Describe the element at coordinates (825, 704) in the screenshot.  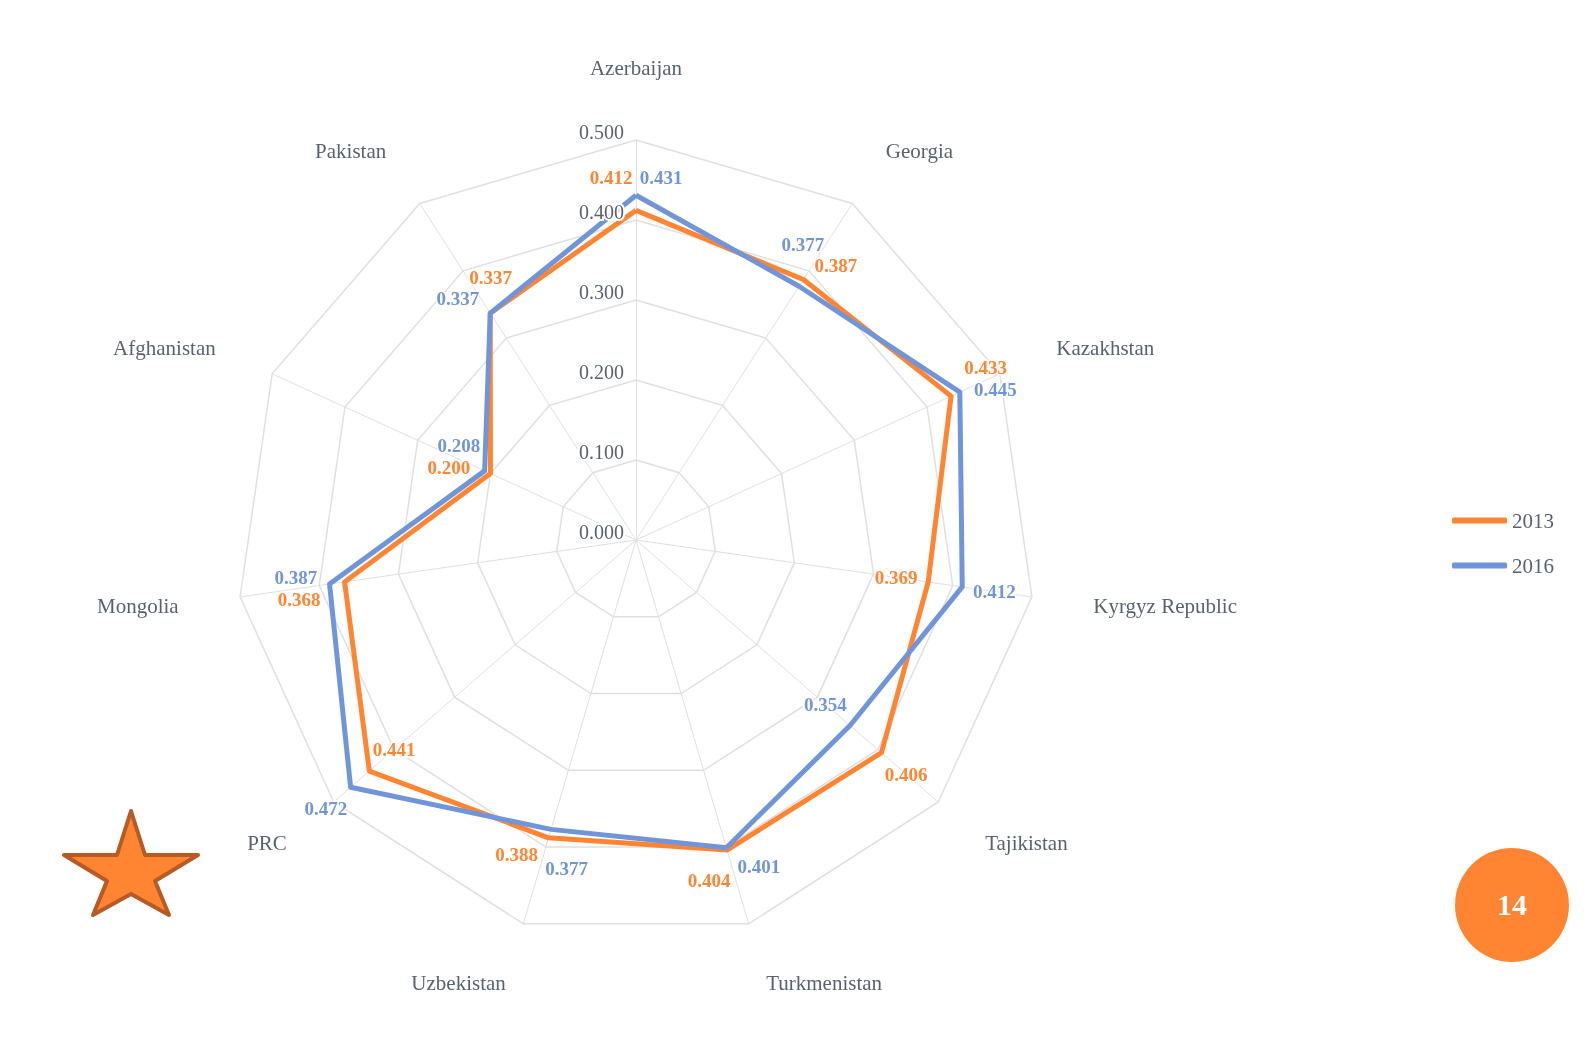
I see `data-label: 0.354` at that location.